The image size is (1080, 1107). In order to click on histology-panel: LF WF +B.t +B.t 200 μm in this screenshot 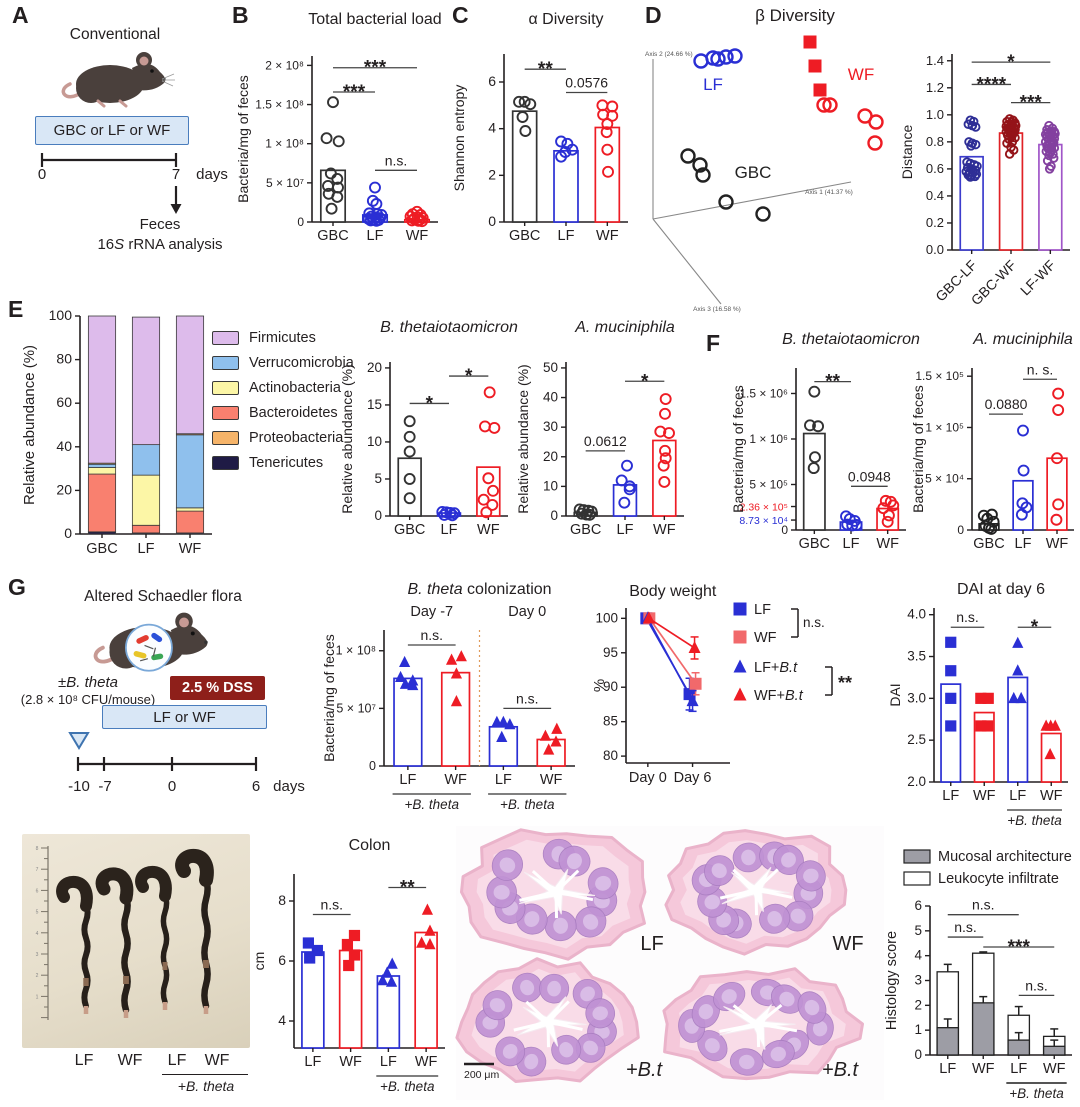, I will do `click(669, 963)`.